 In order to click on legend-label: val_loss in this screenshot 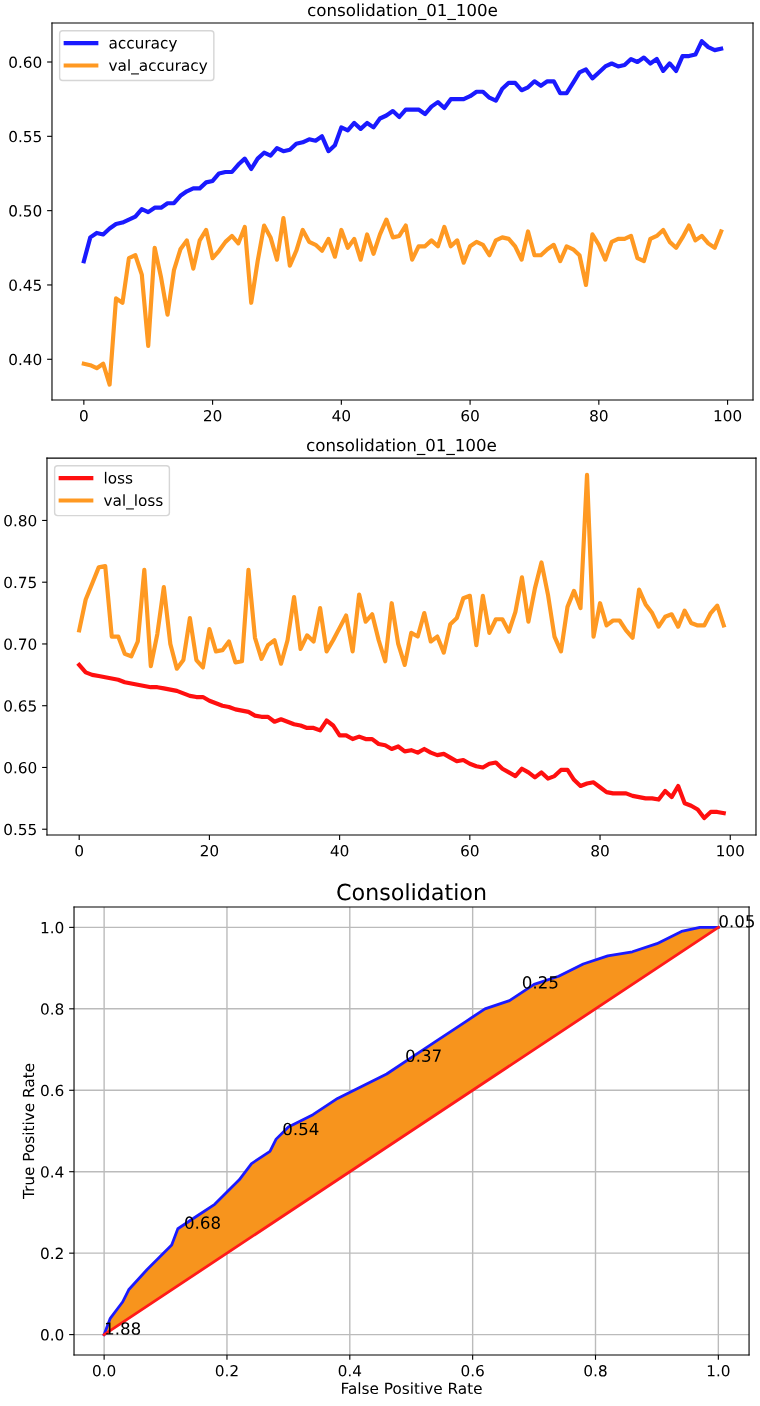, I will do `click(133, 502)`.